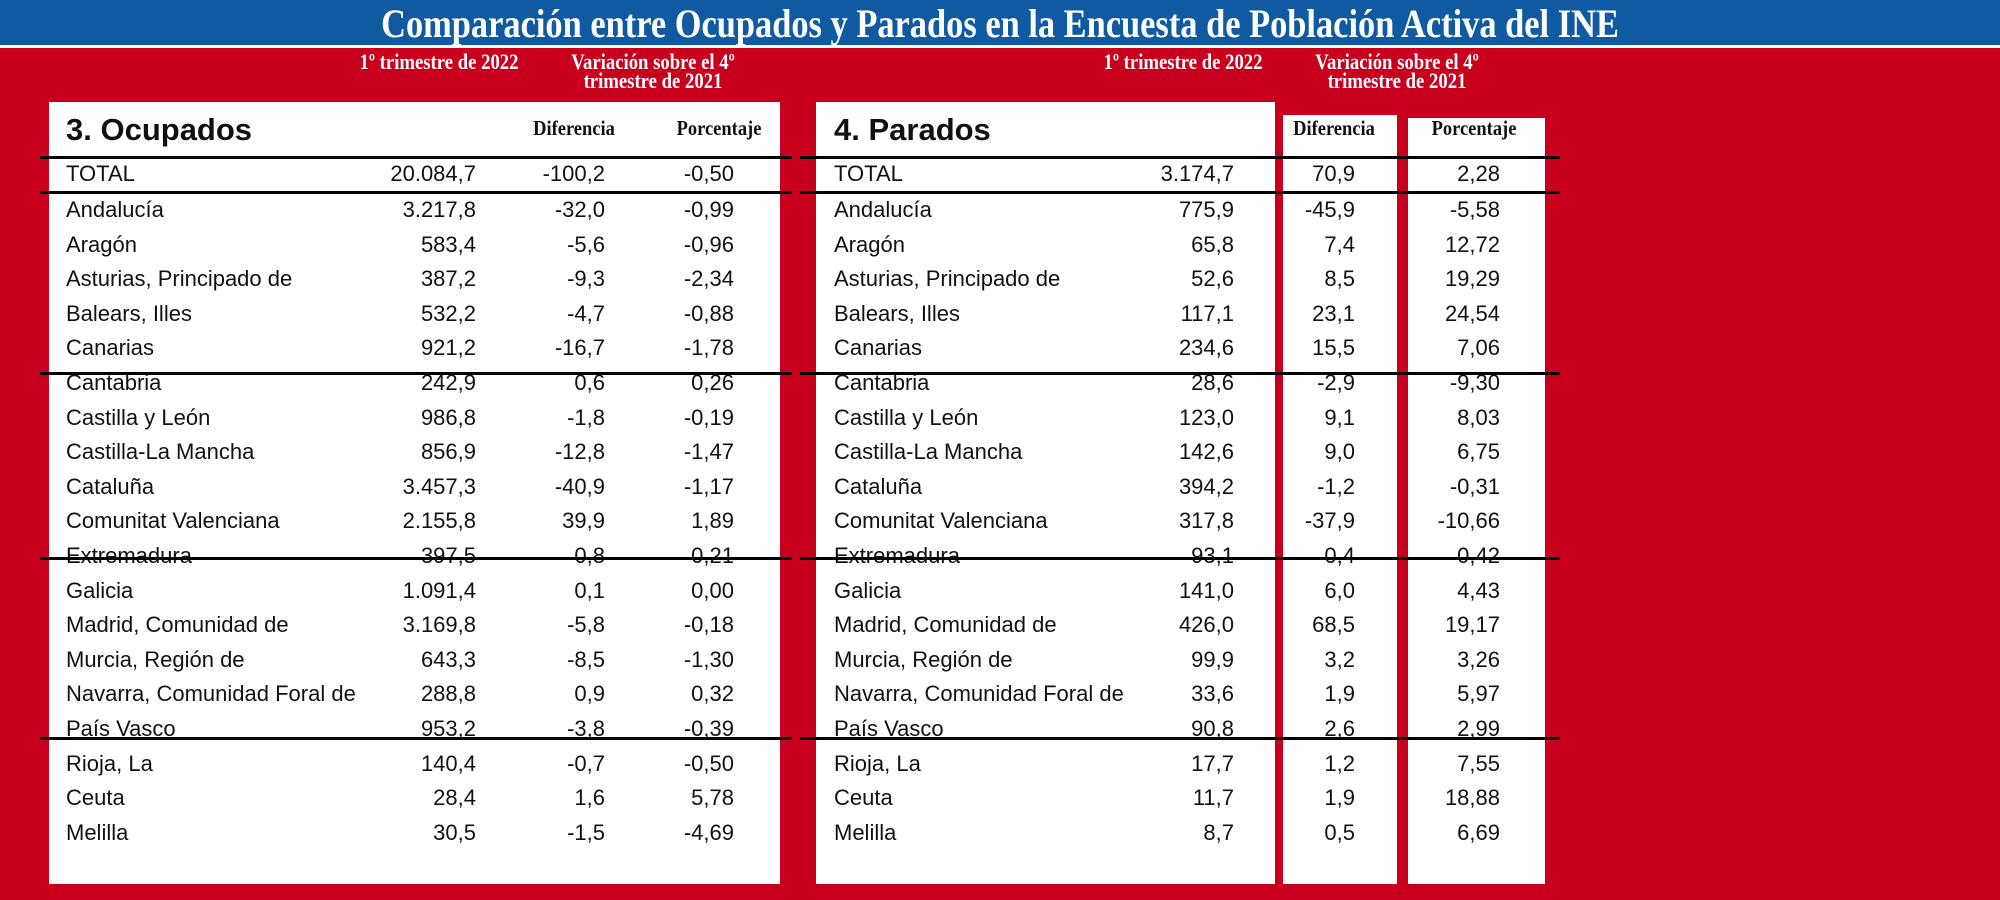  What do you see at coordinates (97, 832) in the screenshot?
I see `ocupados-region-cell: Melilla` at bounding box center [97, 832].